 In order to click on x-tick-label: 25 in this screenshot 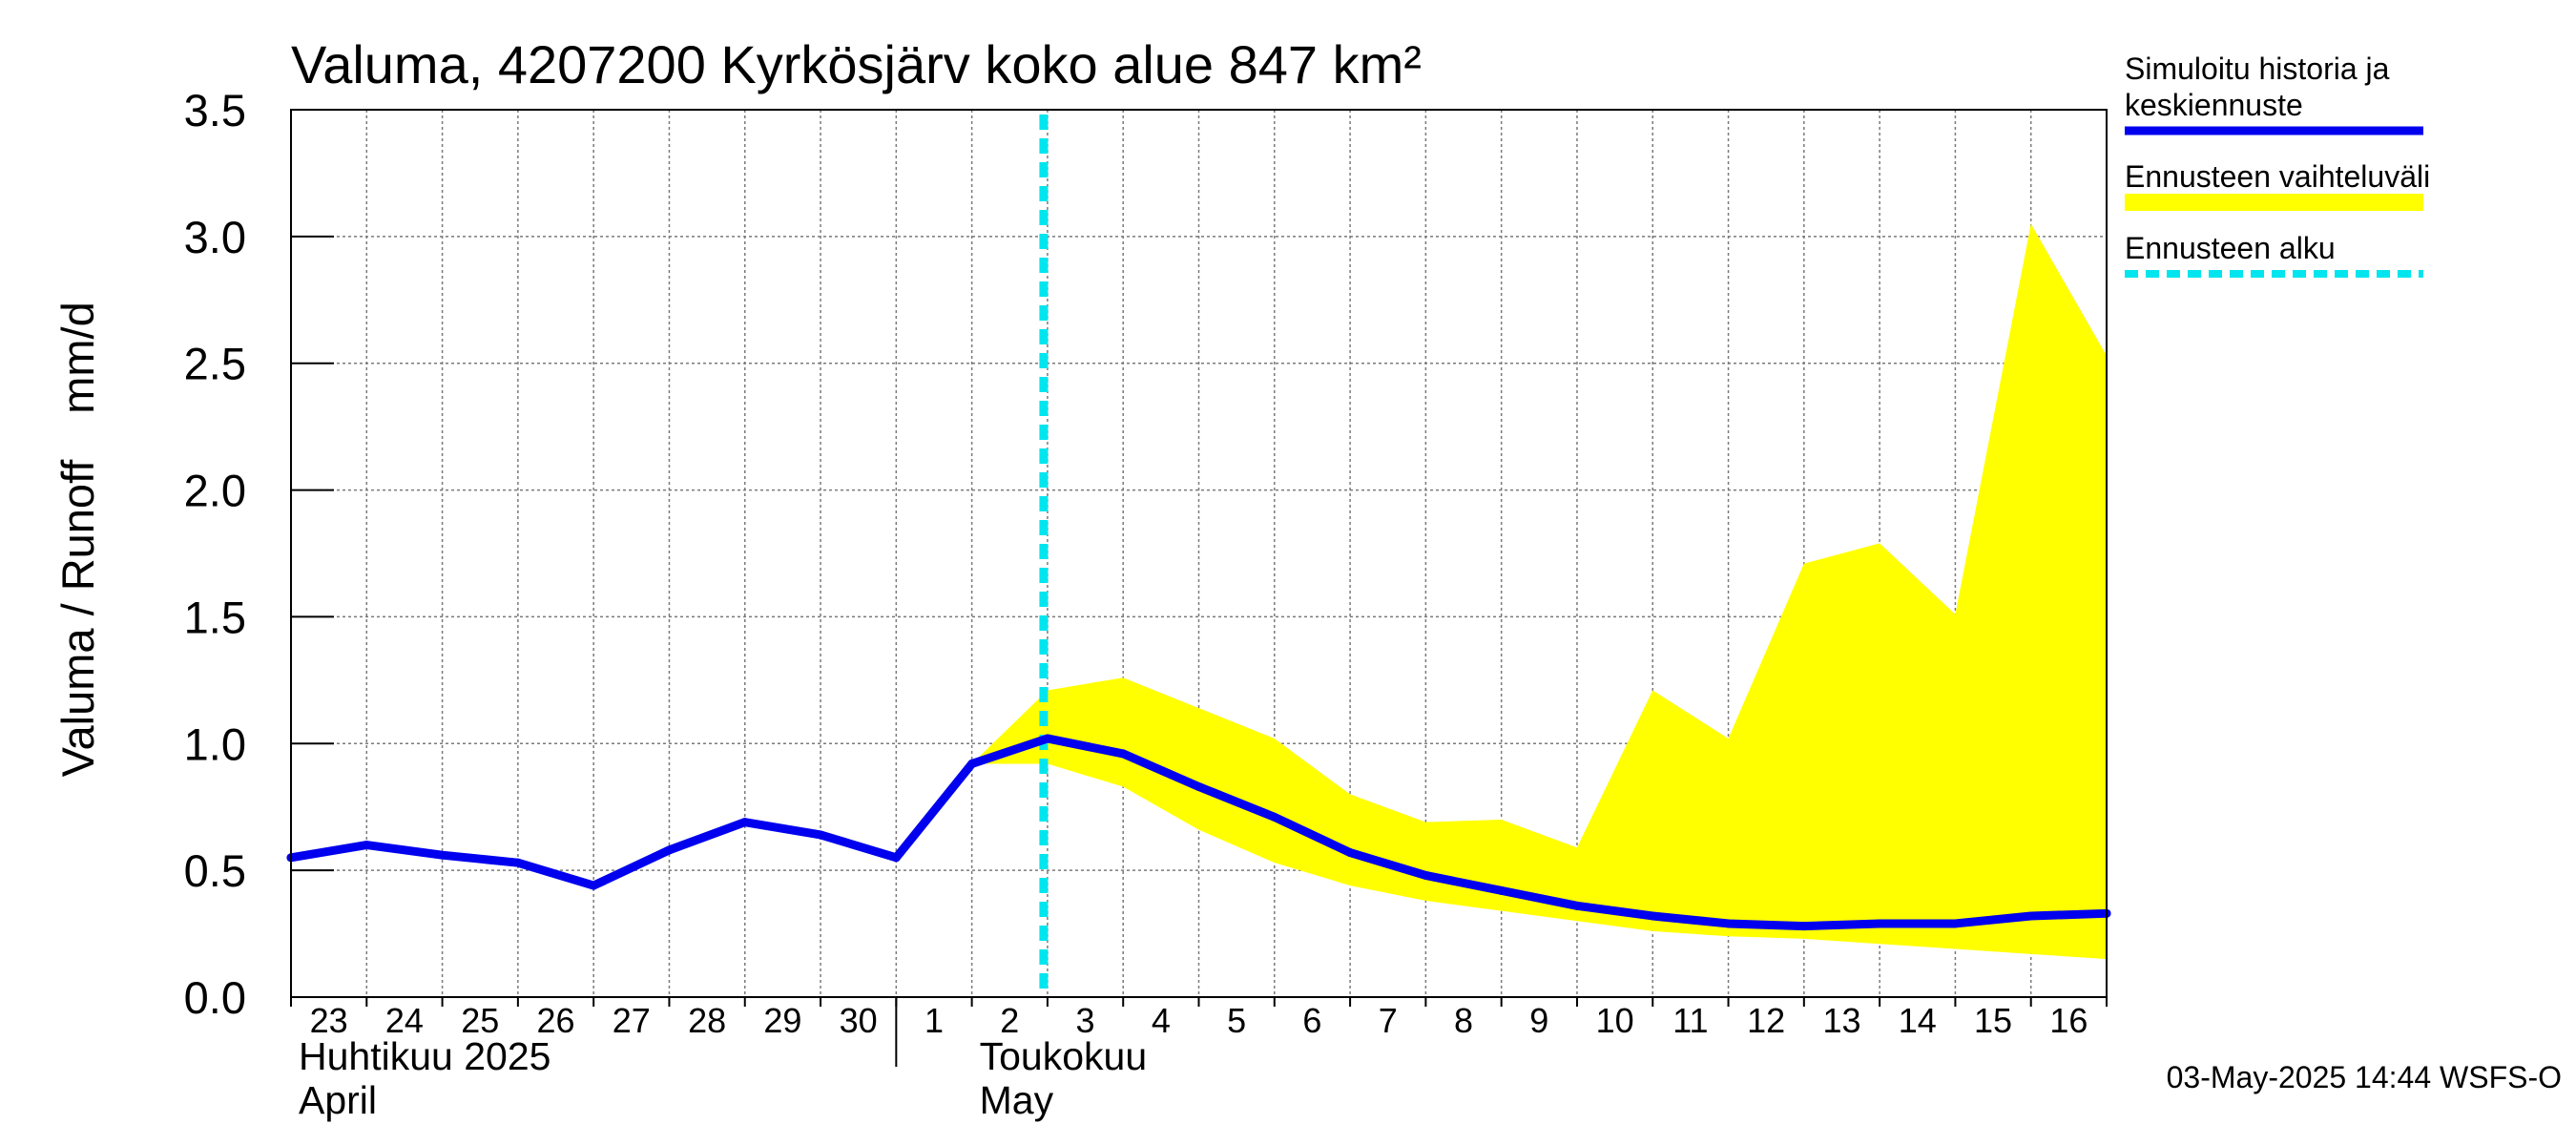, I will do `click(480, 1021)`.